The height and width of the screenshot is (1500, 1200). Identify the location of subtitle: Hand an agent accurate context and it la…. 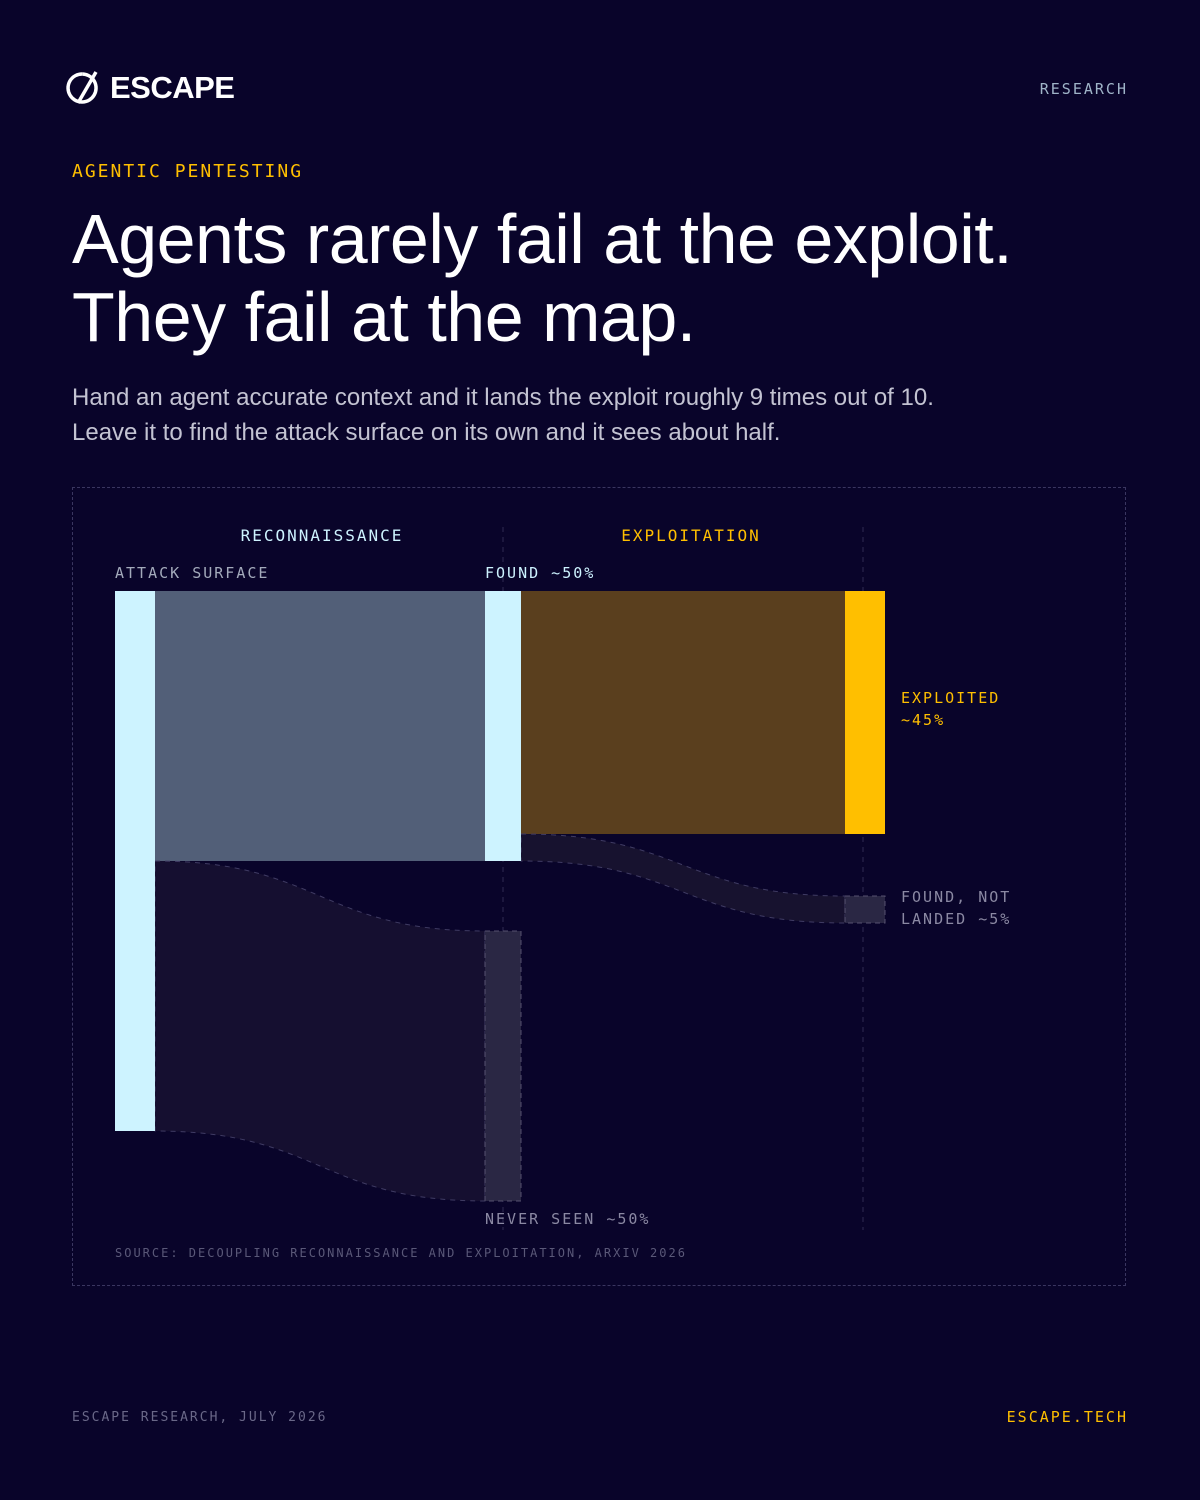
(503, 415).